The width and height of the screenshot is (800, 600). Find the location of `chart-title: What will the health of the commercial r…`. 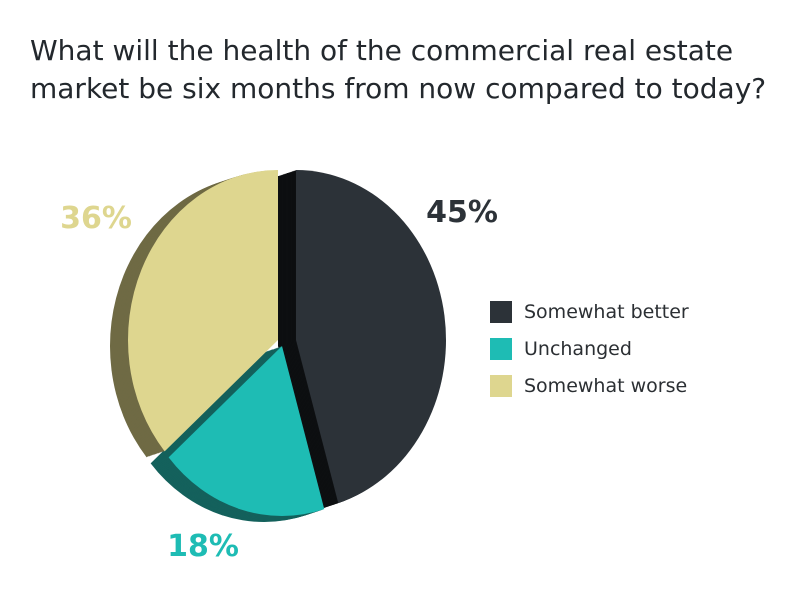

chart-title: What will the health of the commercial r… is located at coordinates (410, 70).